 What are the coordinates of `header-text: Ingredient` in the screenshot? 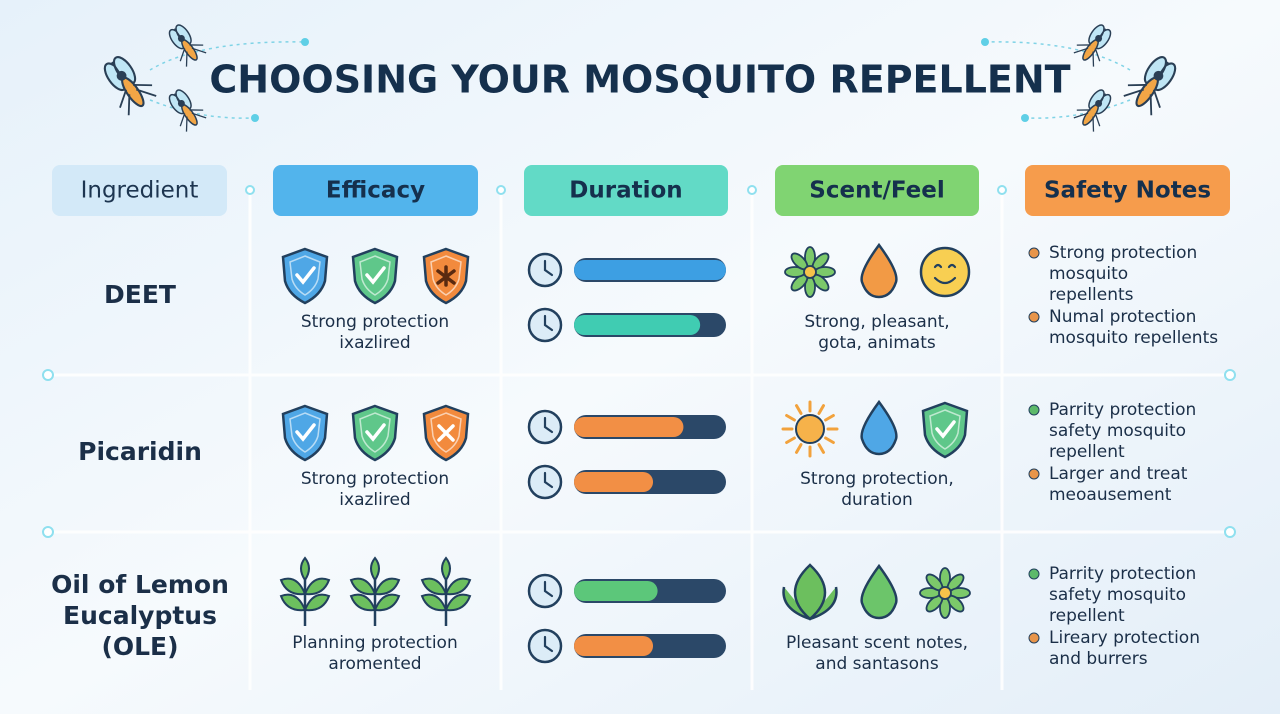 It's located at (140, 191).